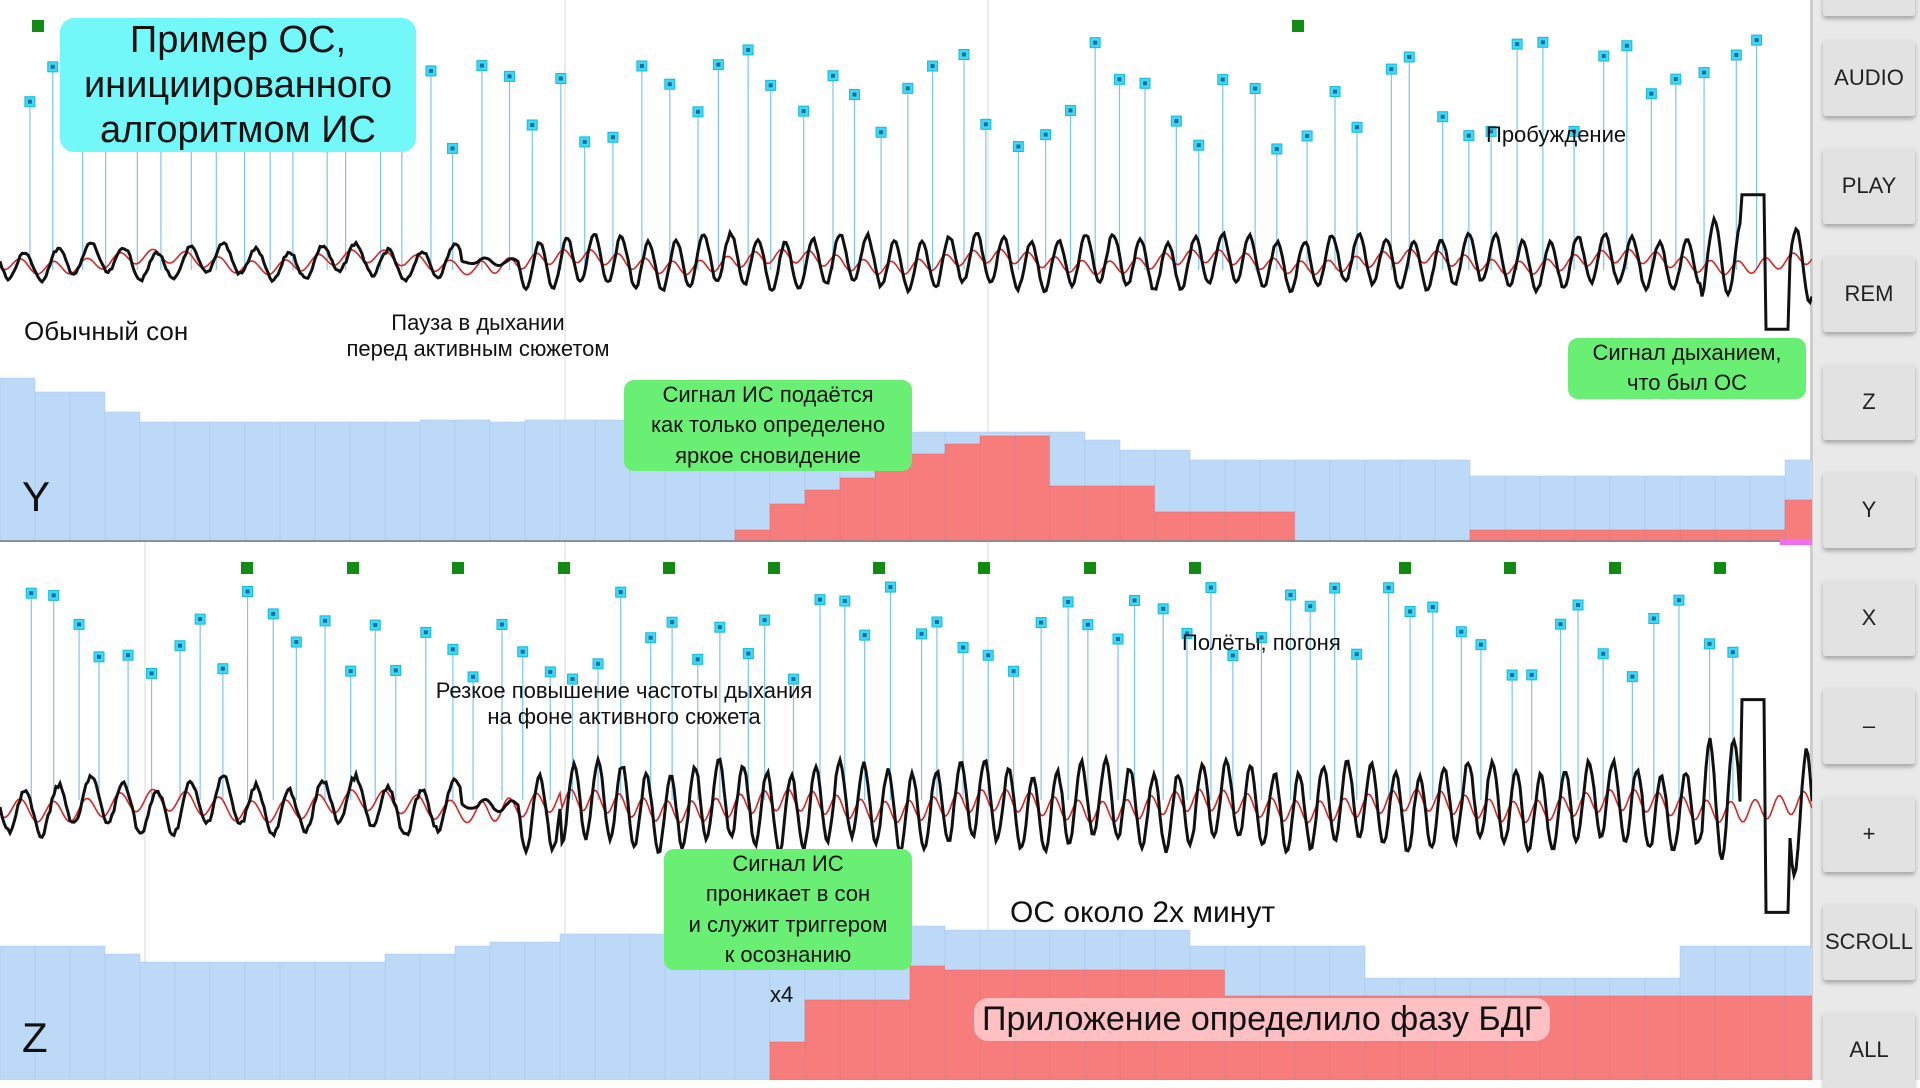 This screenshot has height=1088, width=1920. I want to click on all-button: ALL, so click(1869, 1050).